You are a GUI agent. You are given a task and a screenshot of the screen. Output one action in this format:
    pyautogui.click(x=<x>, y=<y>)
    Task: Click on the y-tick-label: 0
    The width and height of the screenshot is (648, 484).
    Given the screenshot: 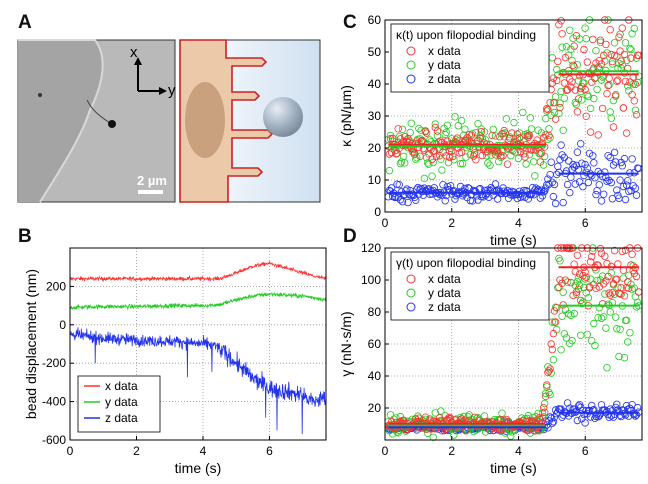 What is the action you would take?
    pyautogui.click(x=377, y=212)
    